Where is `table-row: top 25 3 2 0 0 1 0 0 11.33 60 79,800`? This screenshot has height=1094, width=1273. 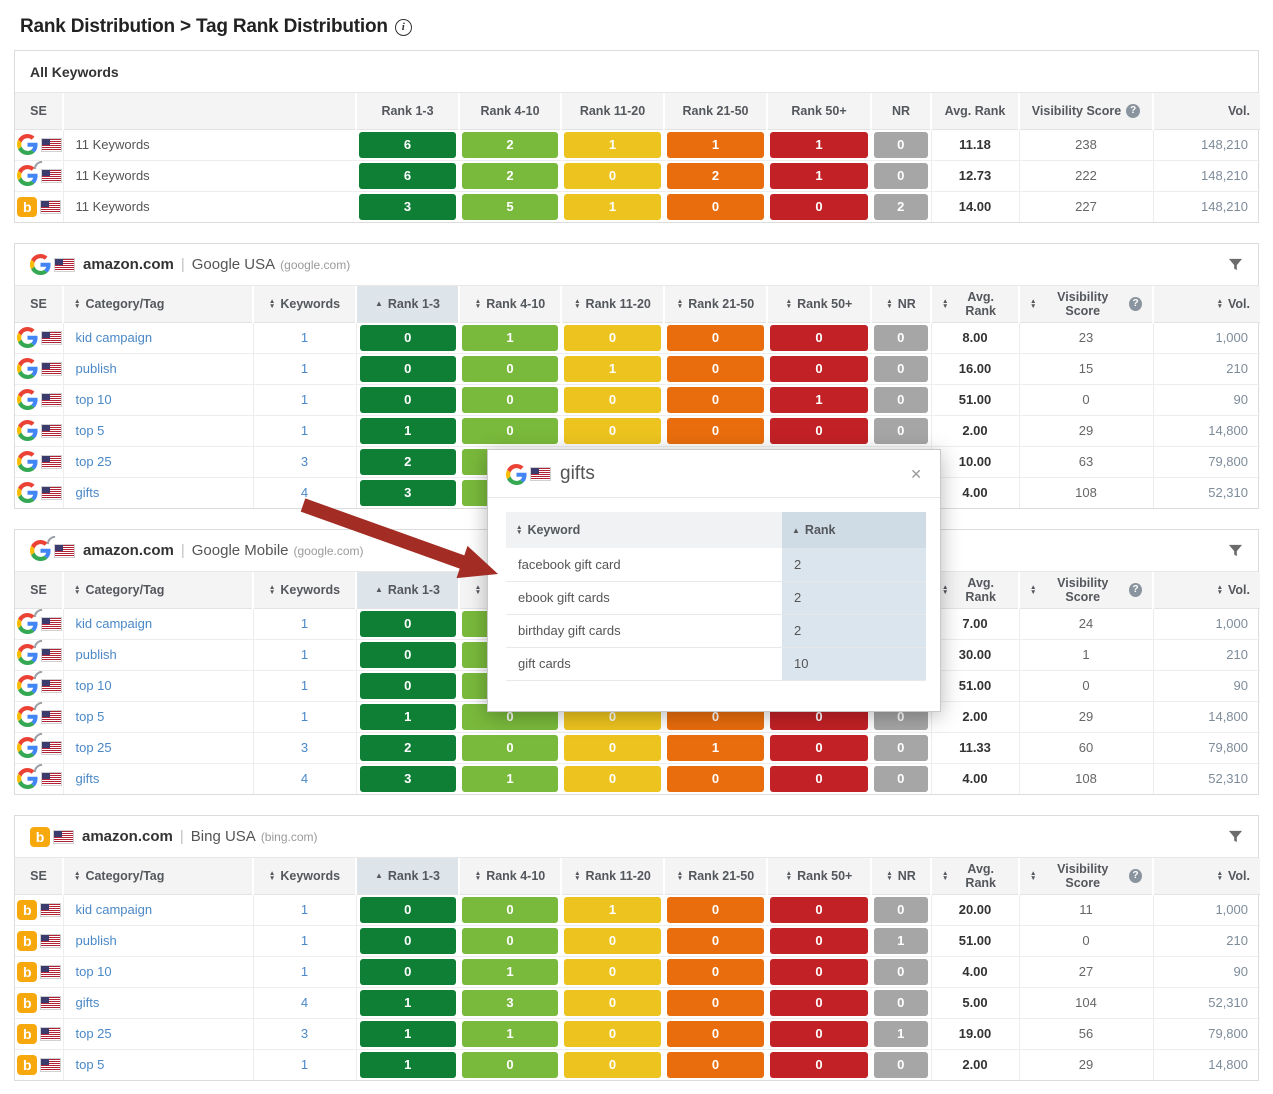 table-row: top 25 3 2 0 0 1 0 0 11.33 60 79,800 is located at coordinates (637, 748).